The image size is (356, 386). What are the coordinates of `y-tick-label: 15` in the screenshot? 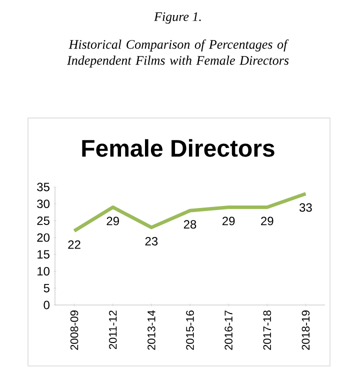 It's located at (44, 254).